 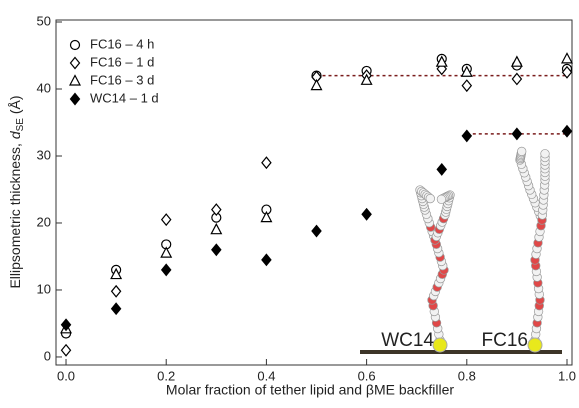 I want to click on y-tick-label: 10, so click(x=44, y=288).